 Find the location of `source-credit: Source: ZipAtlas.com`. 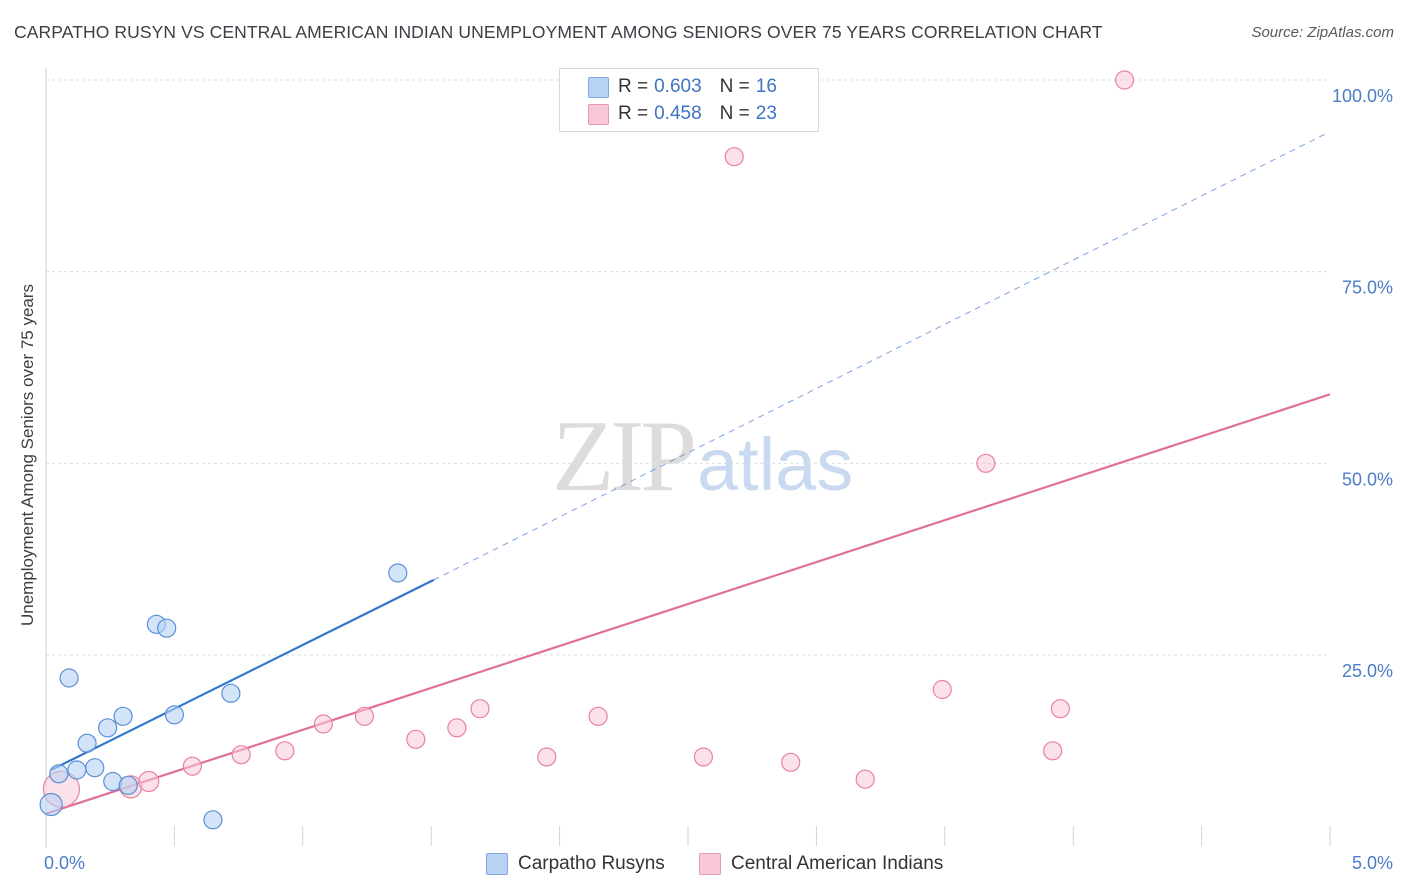

source-credit: Source: ZipAtlas.com is located at coordinates (1322, 32).